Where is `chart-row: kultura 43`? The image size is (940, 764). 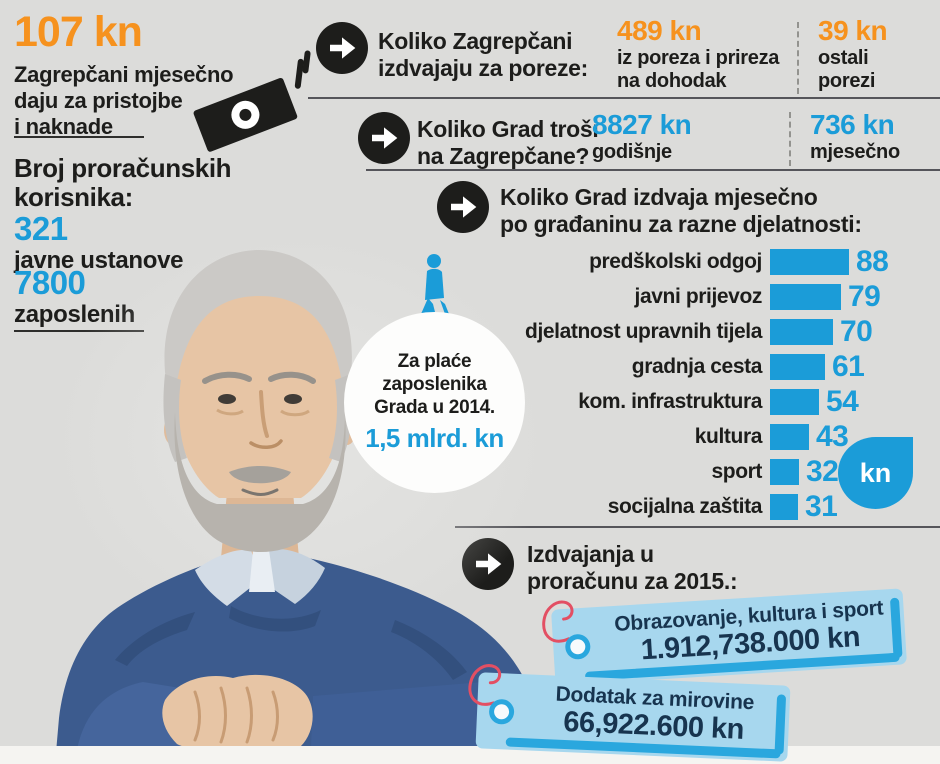
chart-row: kultura 43 is located at coordinates (720, 436).